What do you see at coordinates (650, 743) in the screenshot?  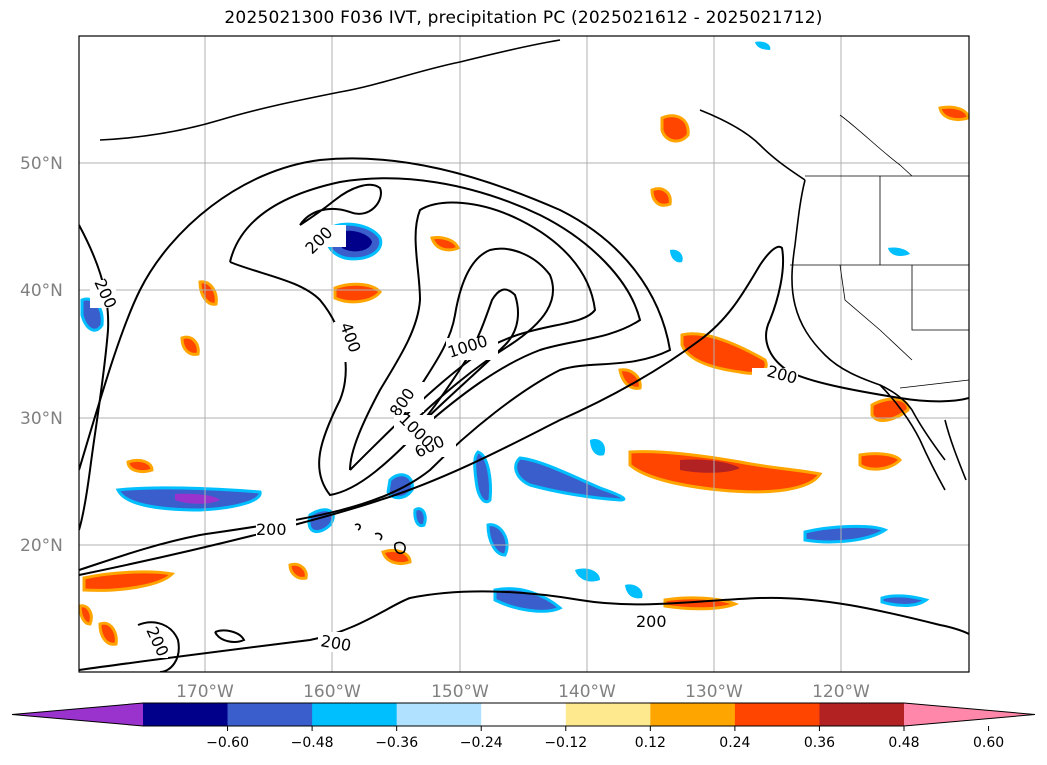 I see `colorbar-tick-label: 0.12` at bounding box center [650, 743].